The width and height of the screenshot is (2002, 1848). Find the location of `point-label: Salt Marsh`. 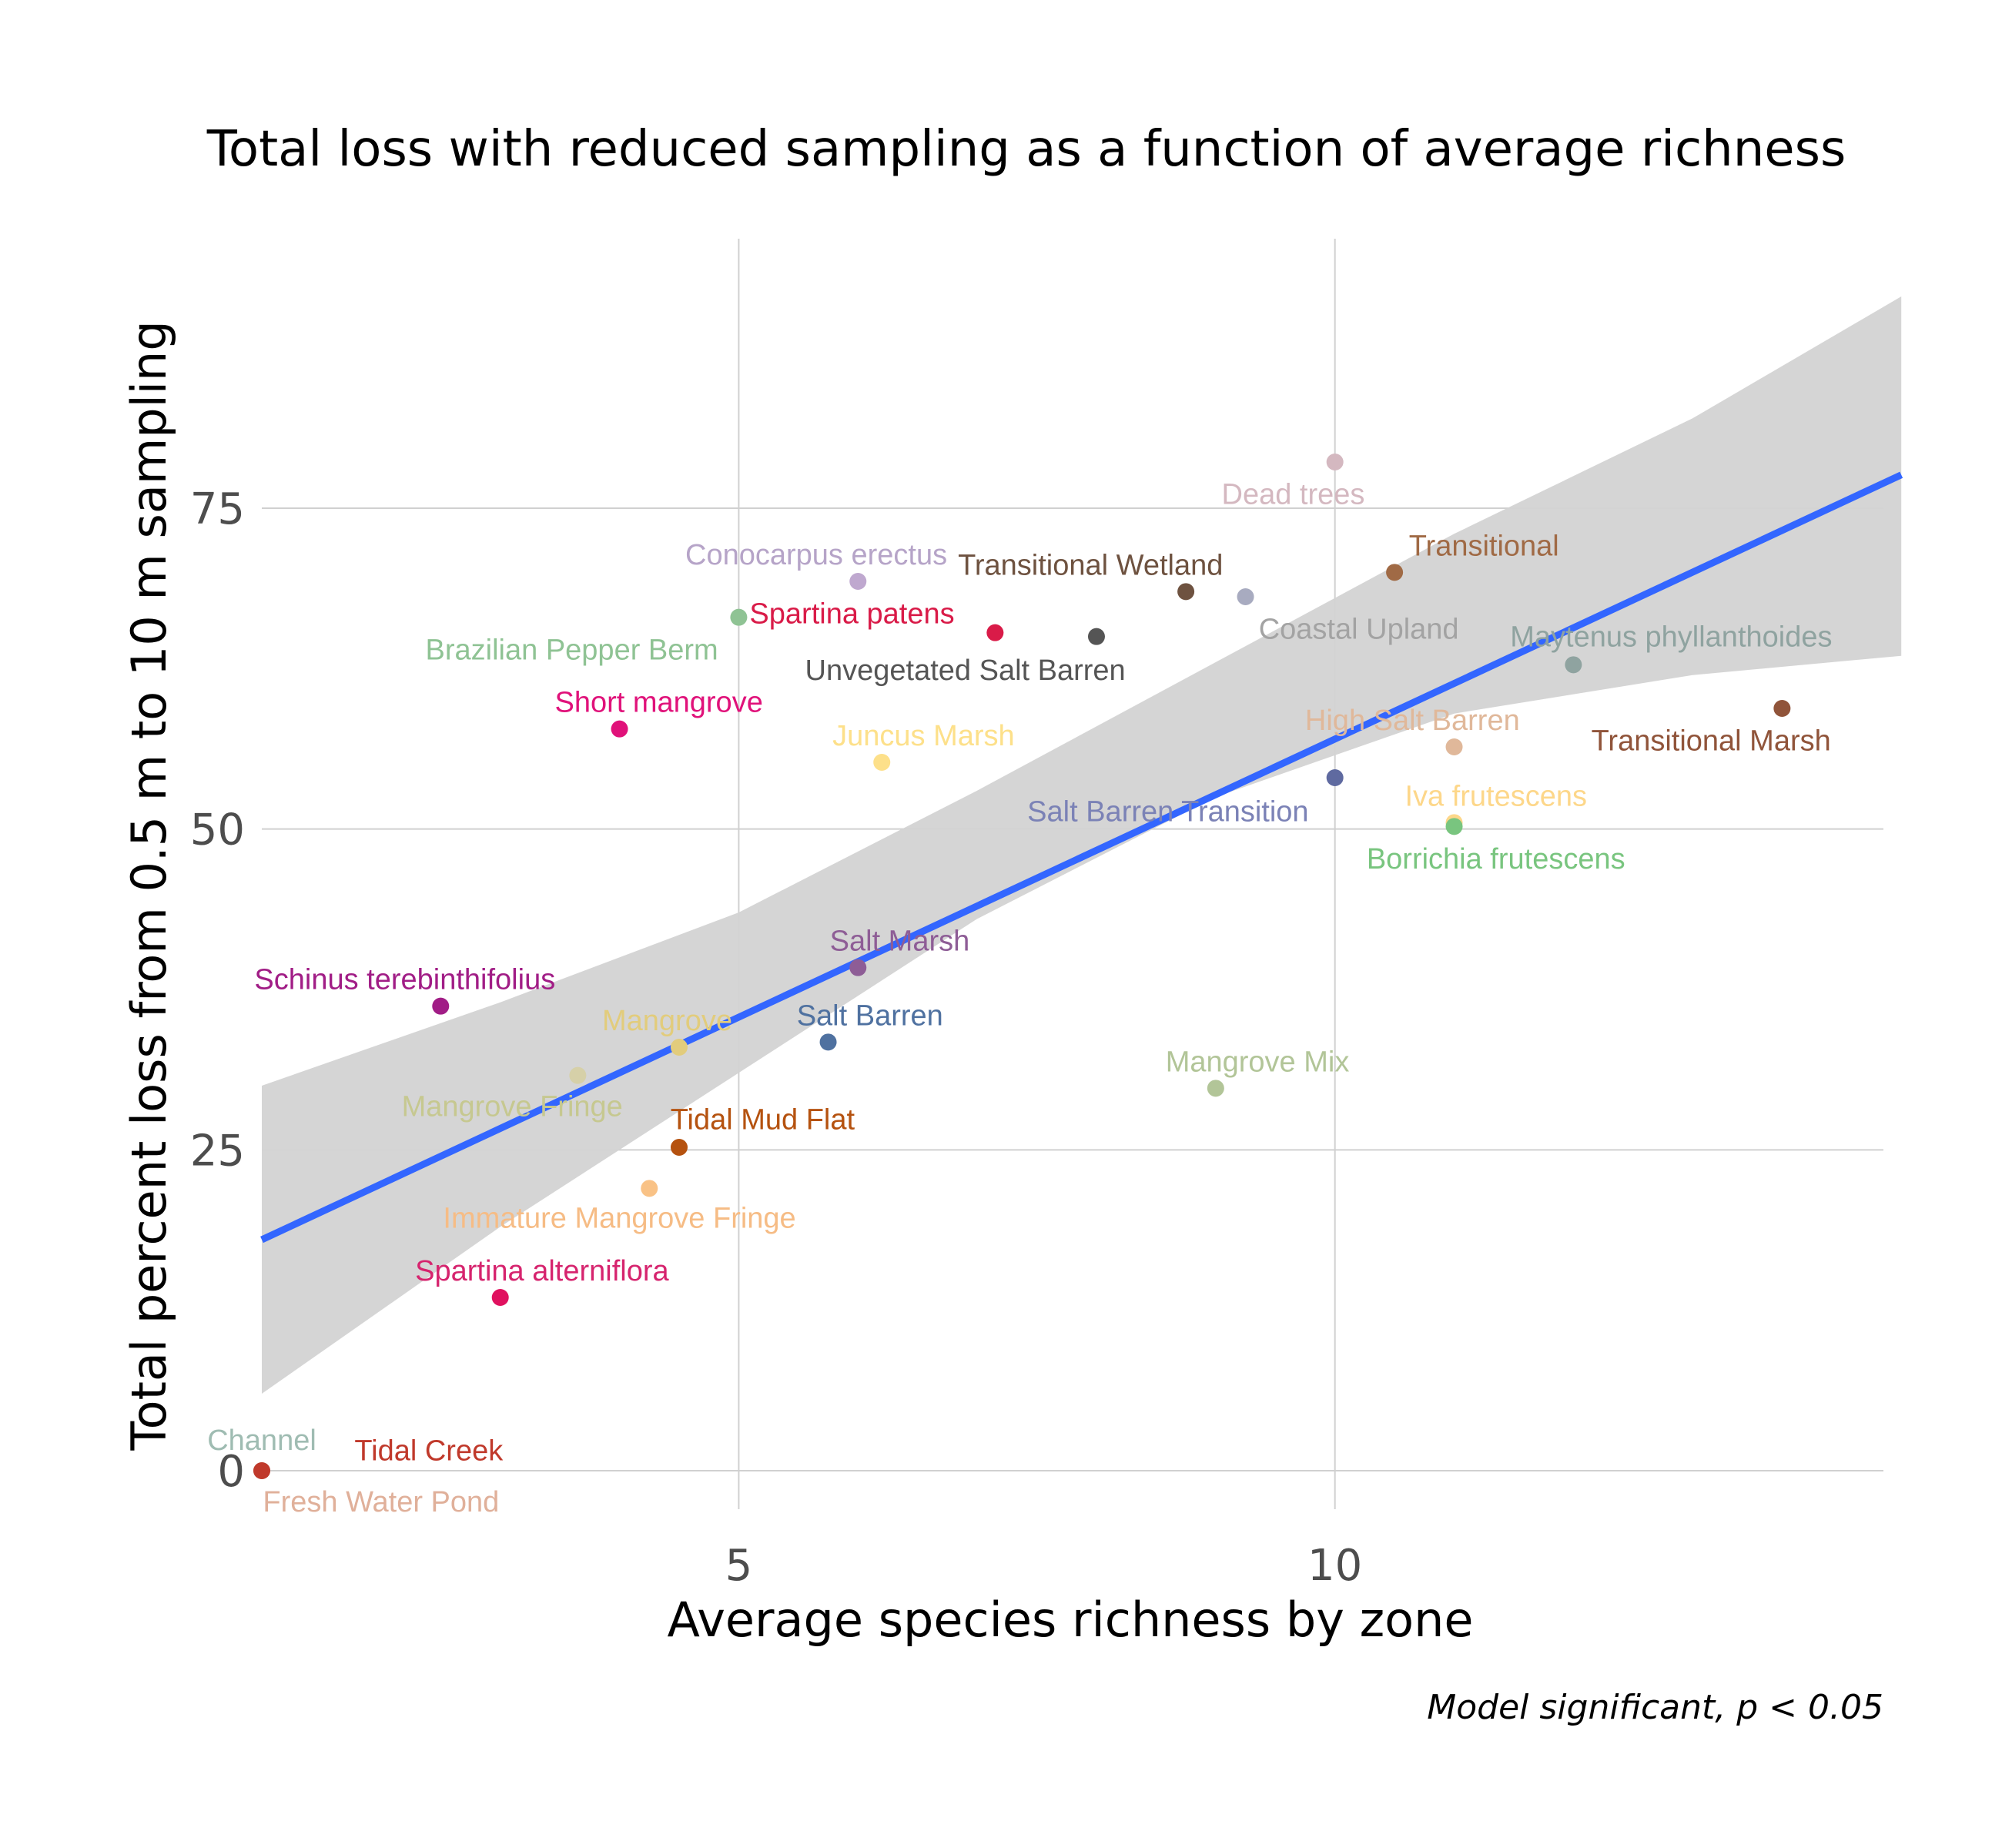

point-label: Salt Marsh is located at coordinates (900, 942).